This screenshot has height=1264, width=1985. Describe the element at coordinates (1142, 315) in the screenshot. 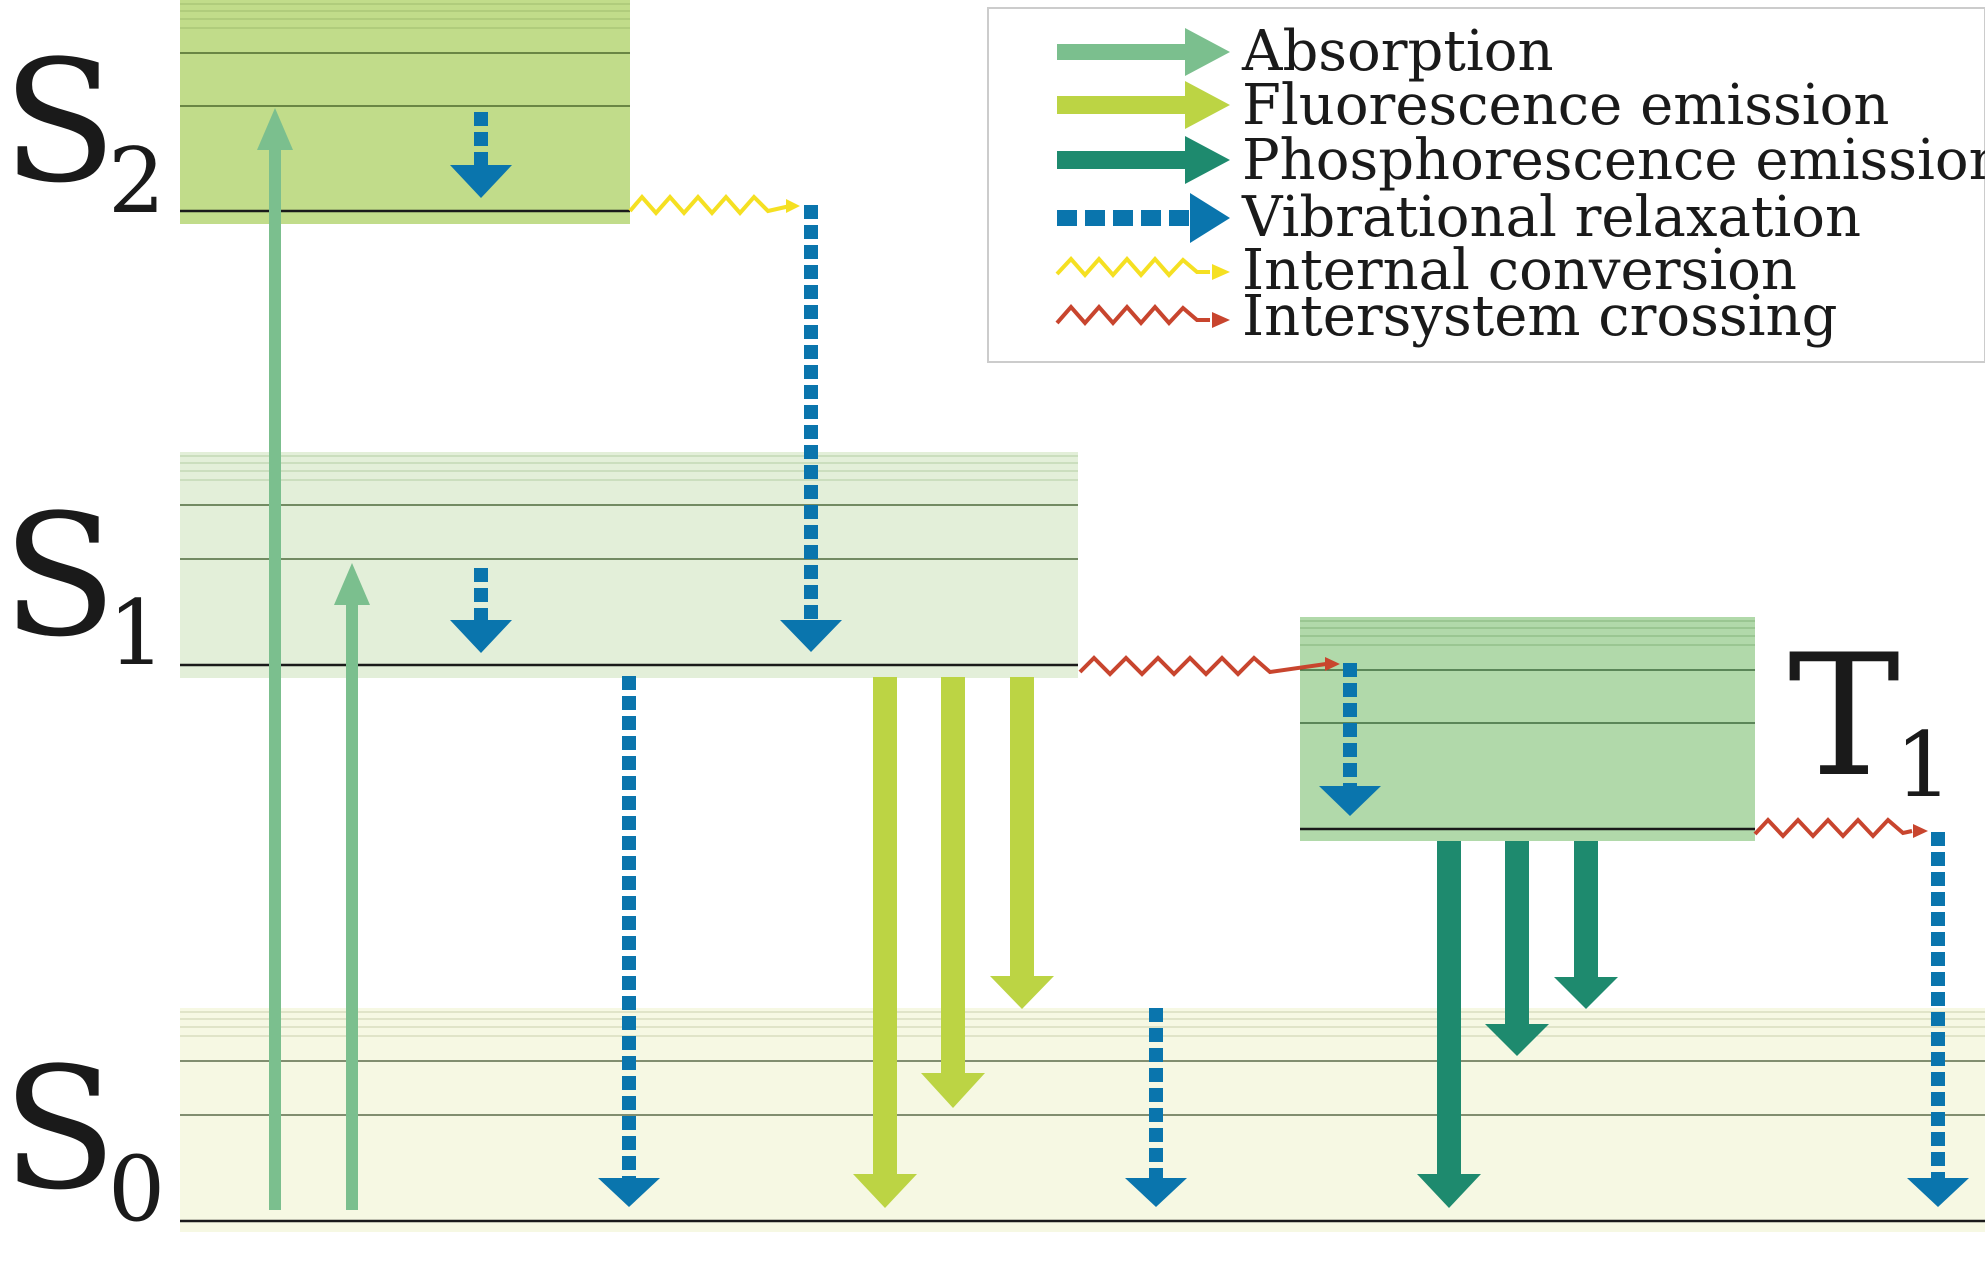

I see `legend-swatch-intersystem` at that location.